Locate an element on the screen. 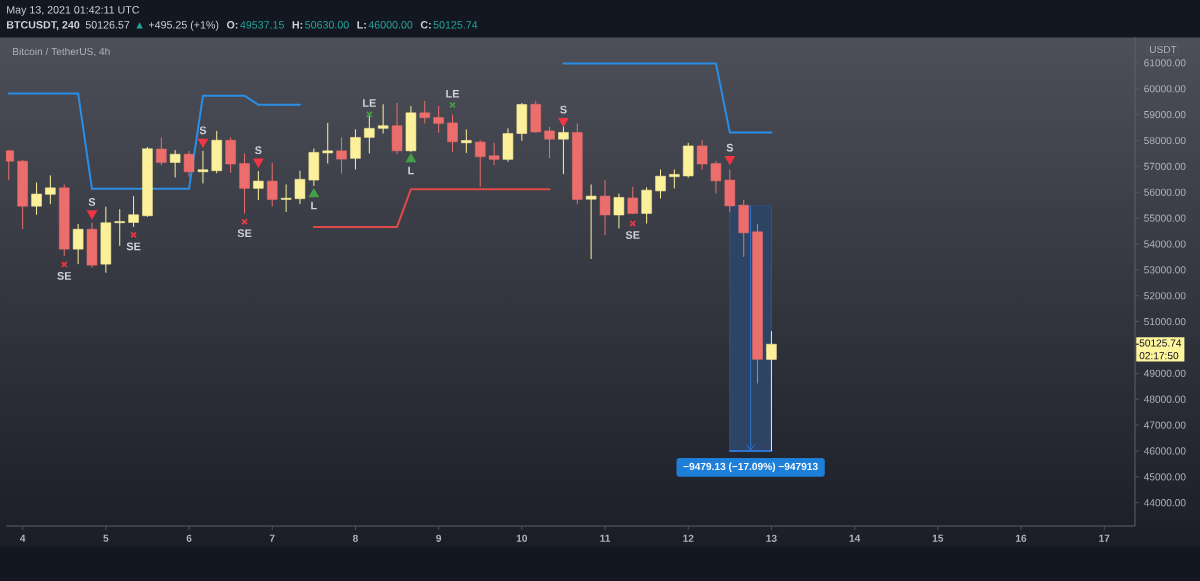 This screenshot has height=581, width=1200. y-tick-label: 59000.00 is located at coordinates (1165, 115).